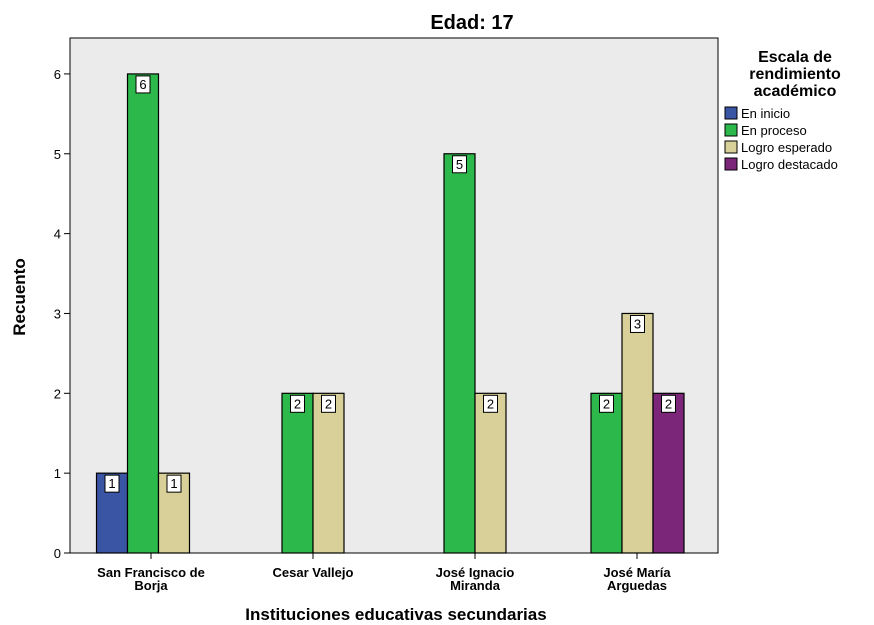 The height and width of the screenshot is (625, 874). I want to click on x-tick-label: Arguedas, so click(637, 585).